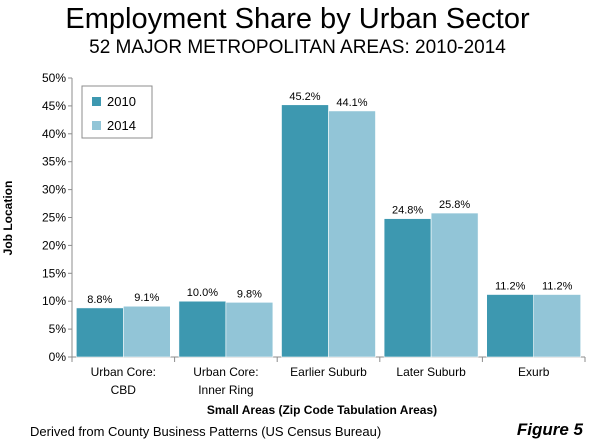 Image resolution: width=595 pixels, height=444 pixels. I want to click on figure-label: Figure 5, so click(549, 429).